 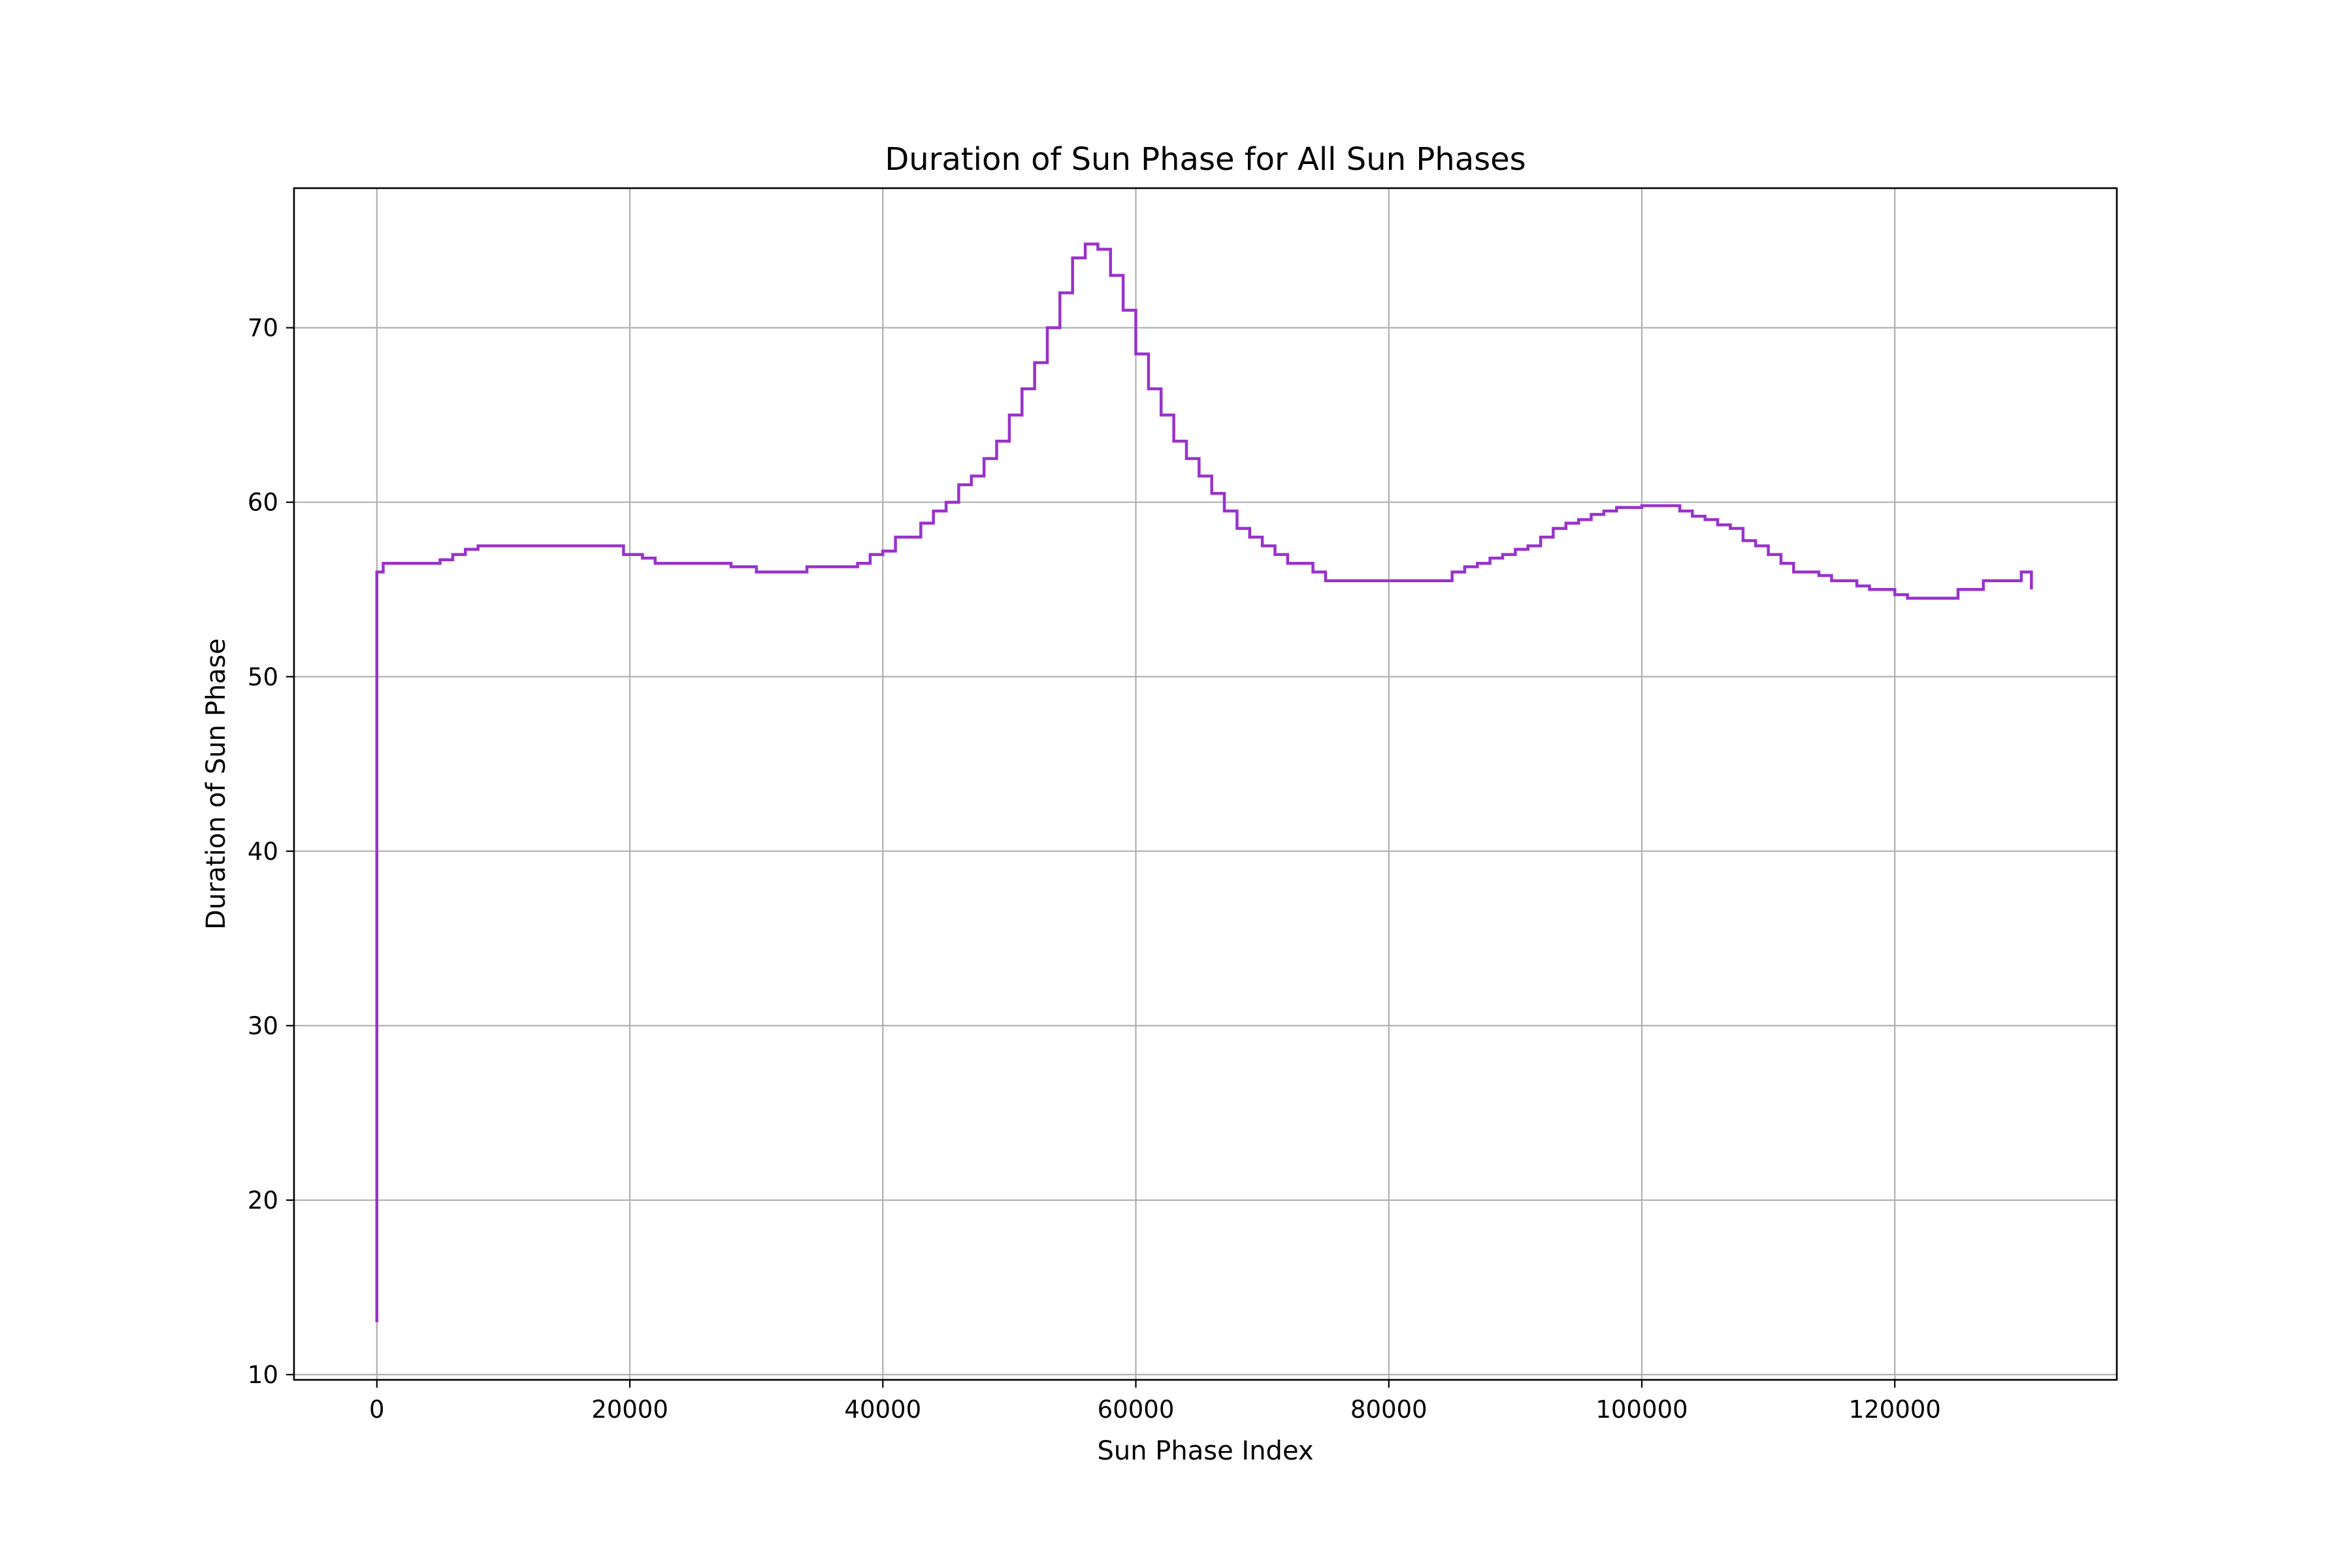 What do you see at coordinates (216, 784) in the screenshot?
I see `y-axis-label: Duration of Sun Phase` at bounding box center [216, 784].